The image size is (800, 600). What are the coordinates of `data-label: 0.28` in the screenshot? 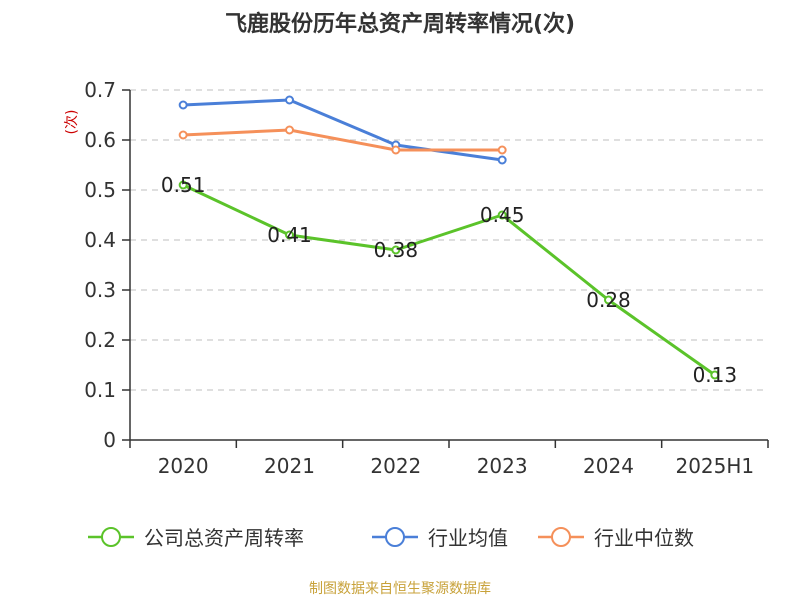 It's located at (608, 300).